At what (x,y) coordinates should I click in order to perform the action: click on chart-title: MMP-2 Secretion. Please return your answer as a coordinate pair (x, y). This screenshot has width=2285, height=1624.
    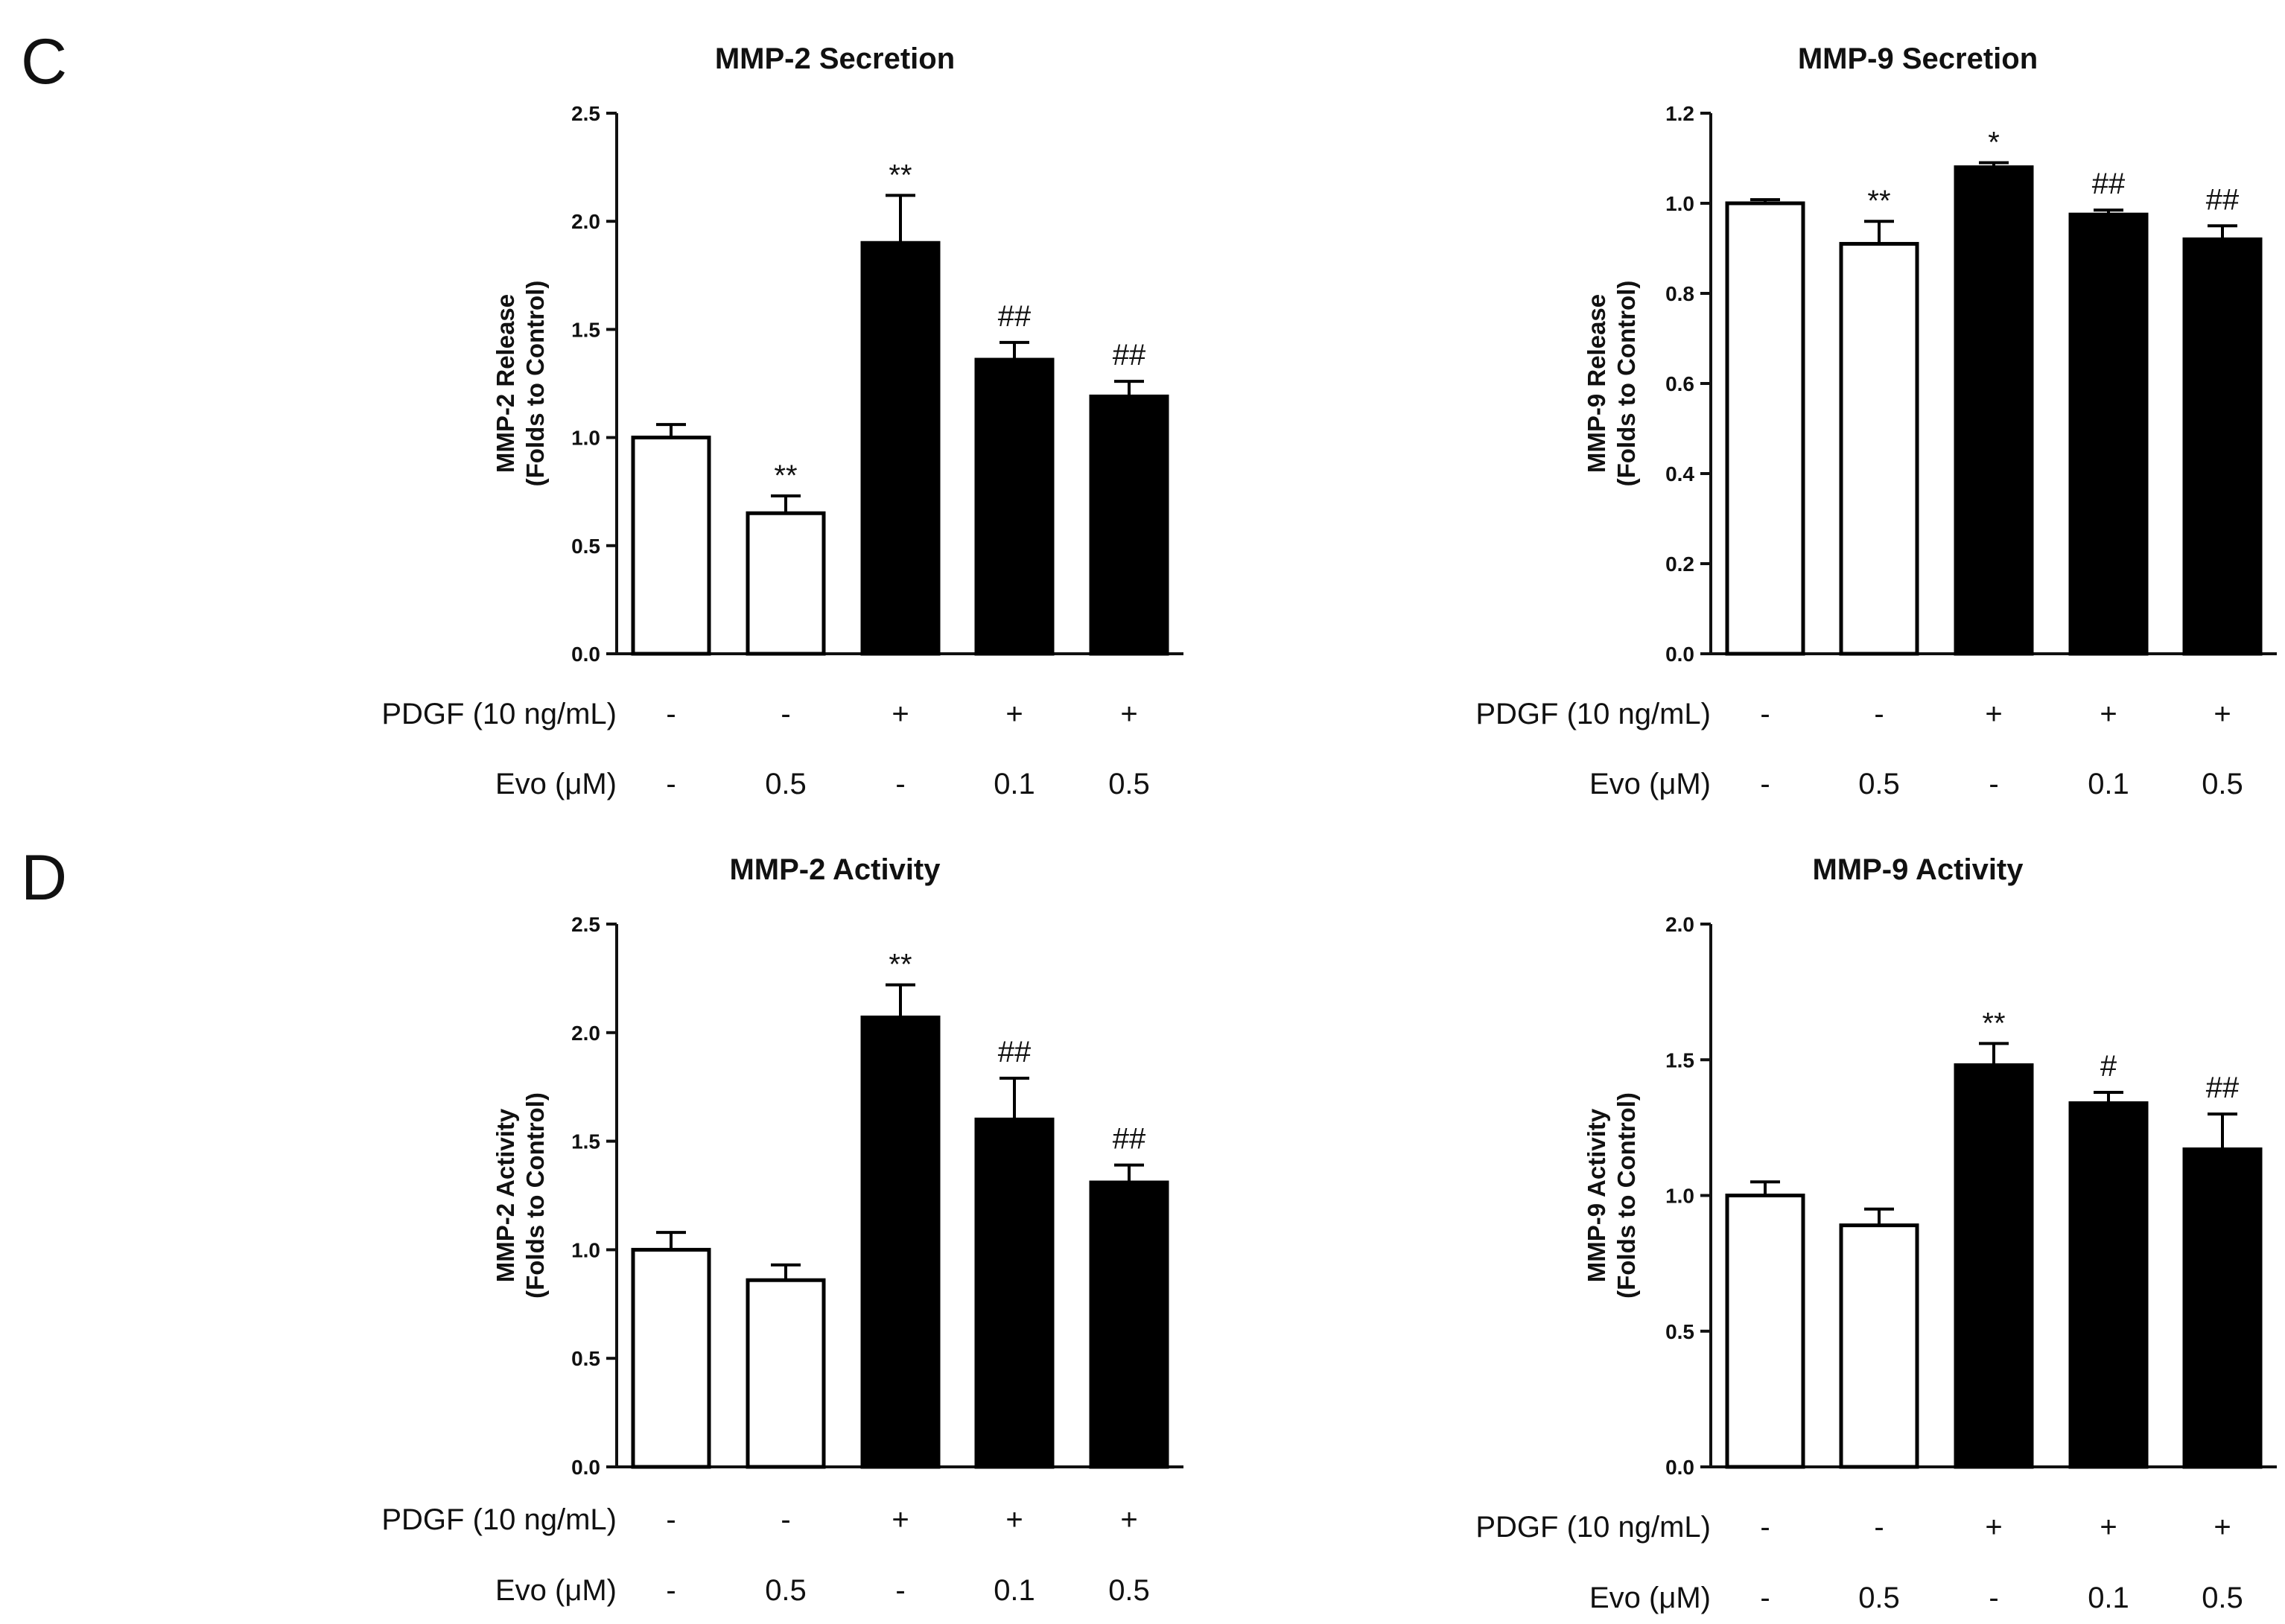
    Looking at the image, I should click on (835, 58).